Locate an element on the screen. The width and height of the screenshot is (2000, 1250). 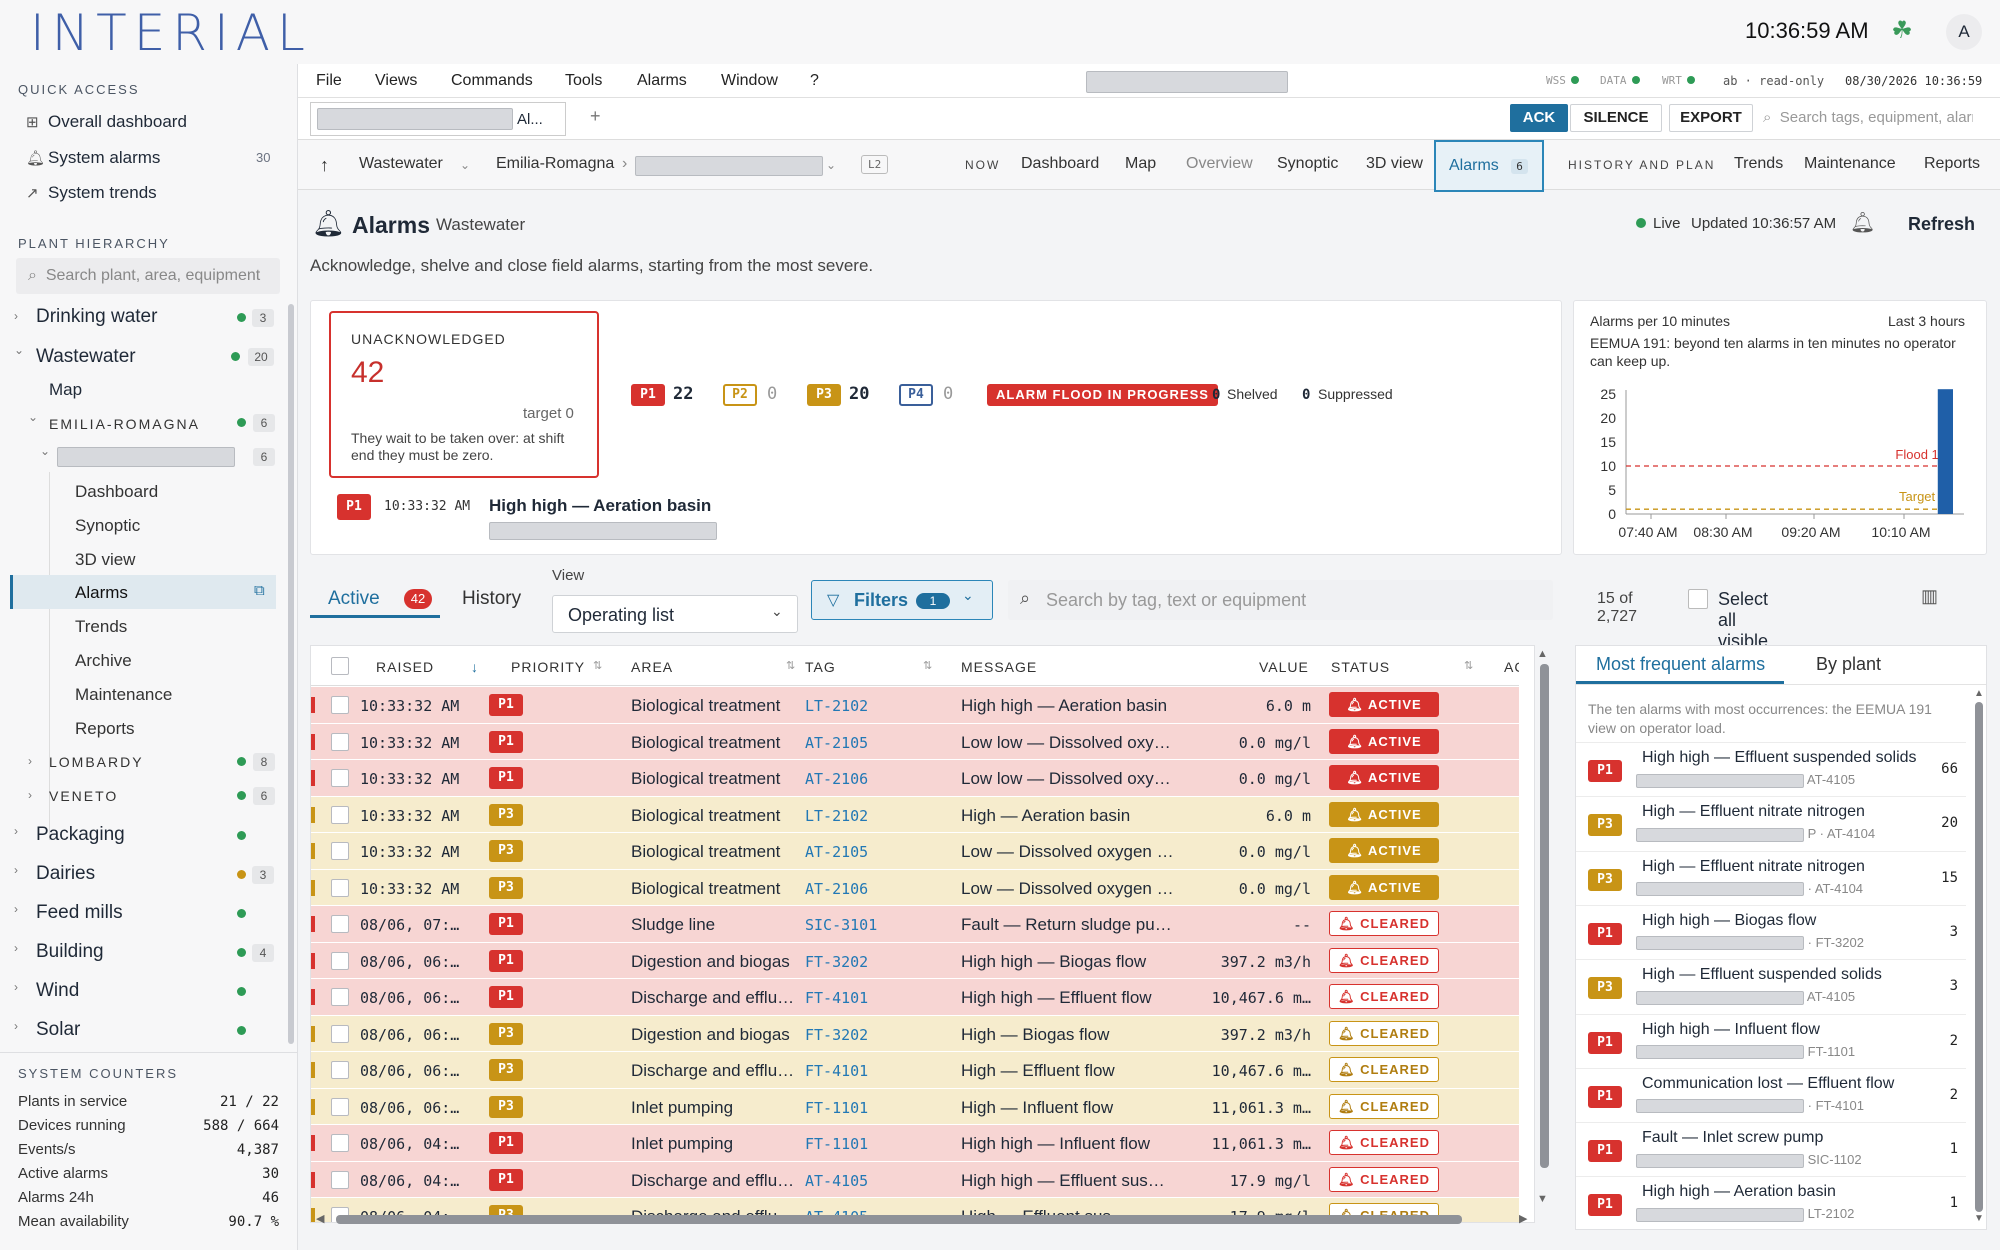
nav-reports: Reports is located at coordinates (1952, 163).